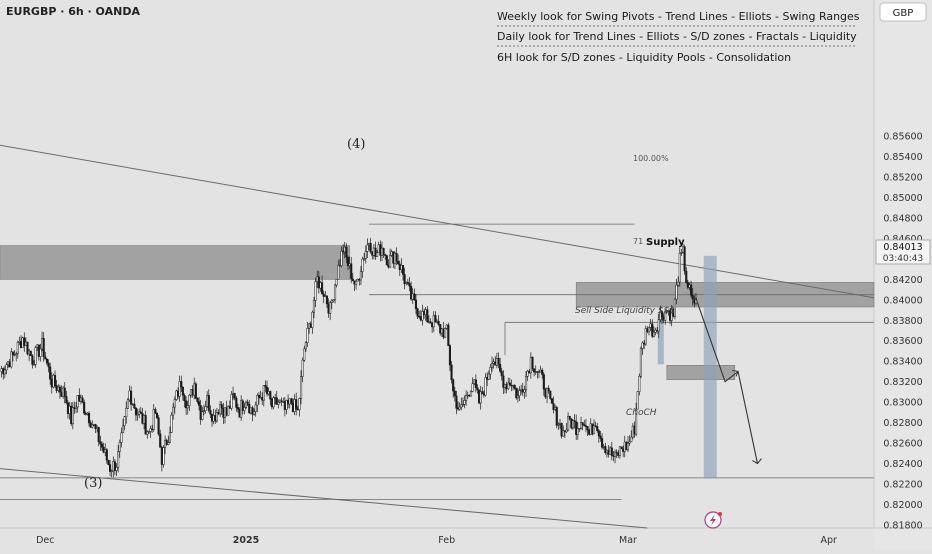 The height and width of the screenshot is (554, 932). I want to click on price-tick-label: 0.85000, so click(902, 198).